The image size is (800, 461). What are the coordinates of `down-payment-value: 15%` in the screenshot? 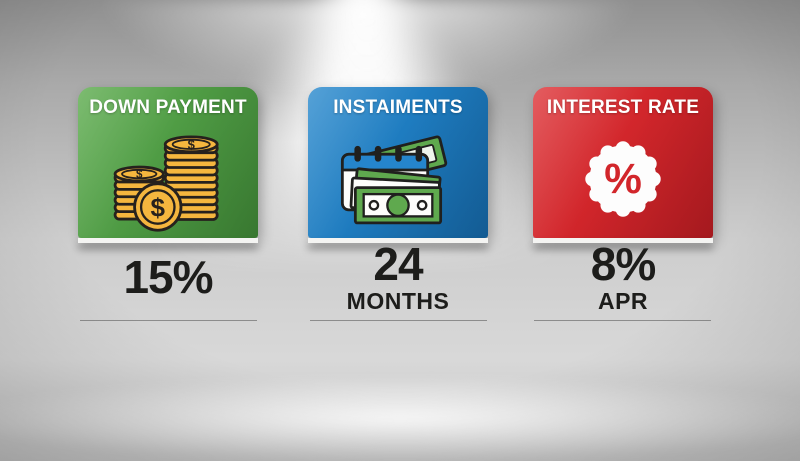 It's located at (168, 277).